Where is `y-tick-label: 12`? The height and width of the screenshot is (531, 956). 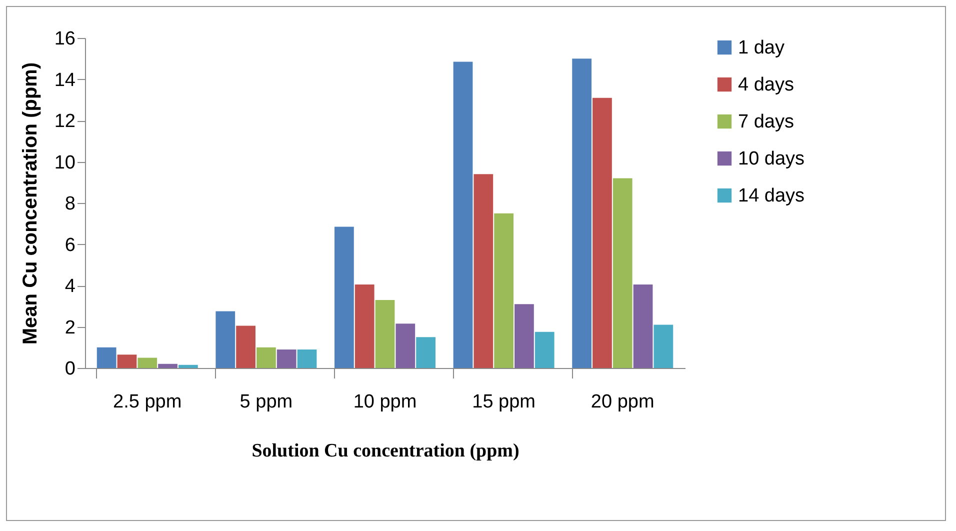
y-tick-label: 12 is located at coordinates (65, 121).